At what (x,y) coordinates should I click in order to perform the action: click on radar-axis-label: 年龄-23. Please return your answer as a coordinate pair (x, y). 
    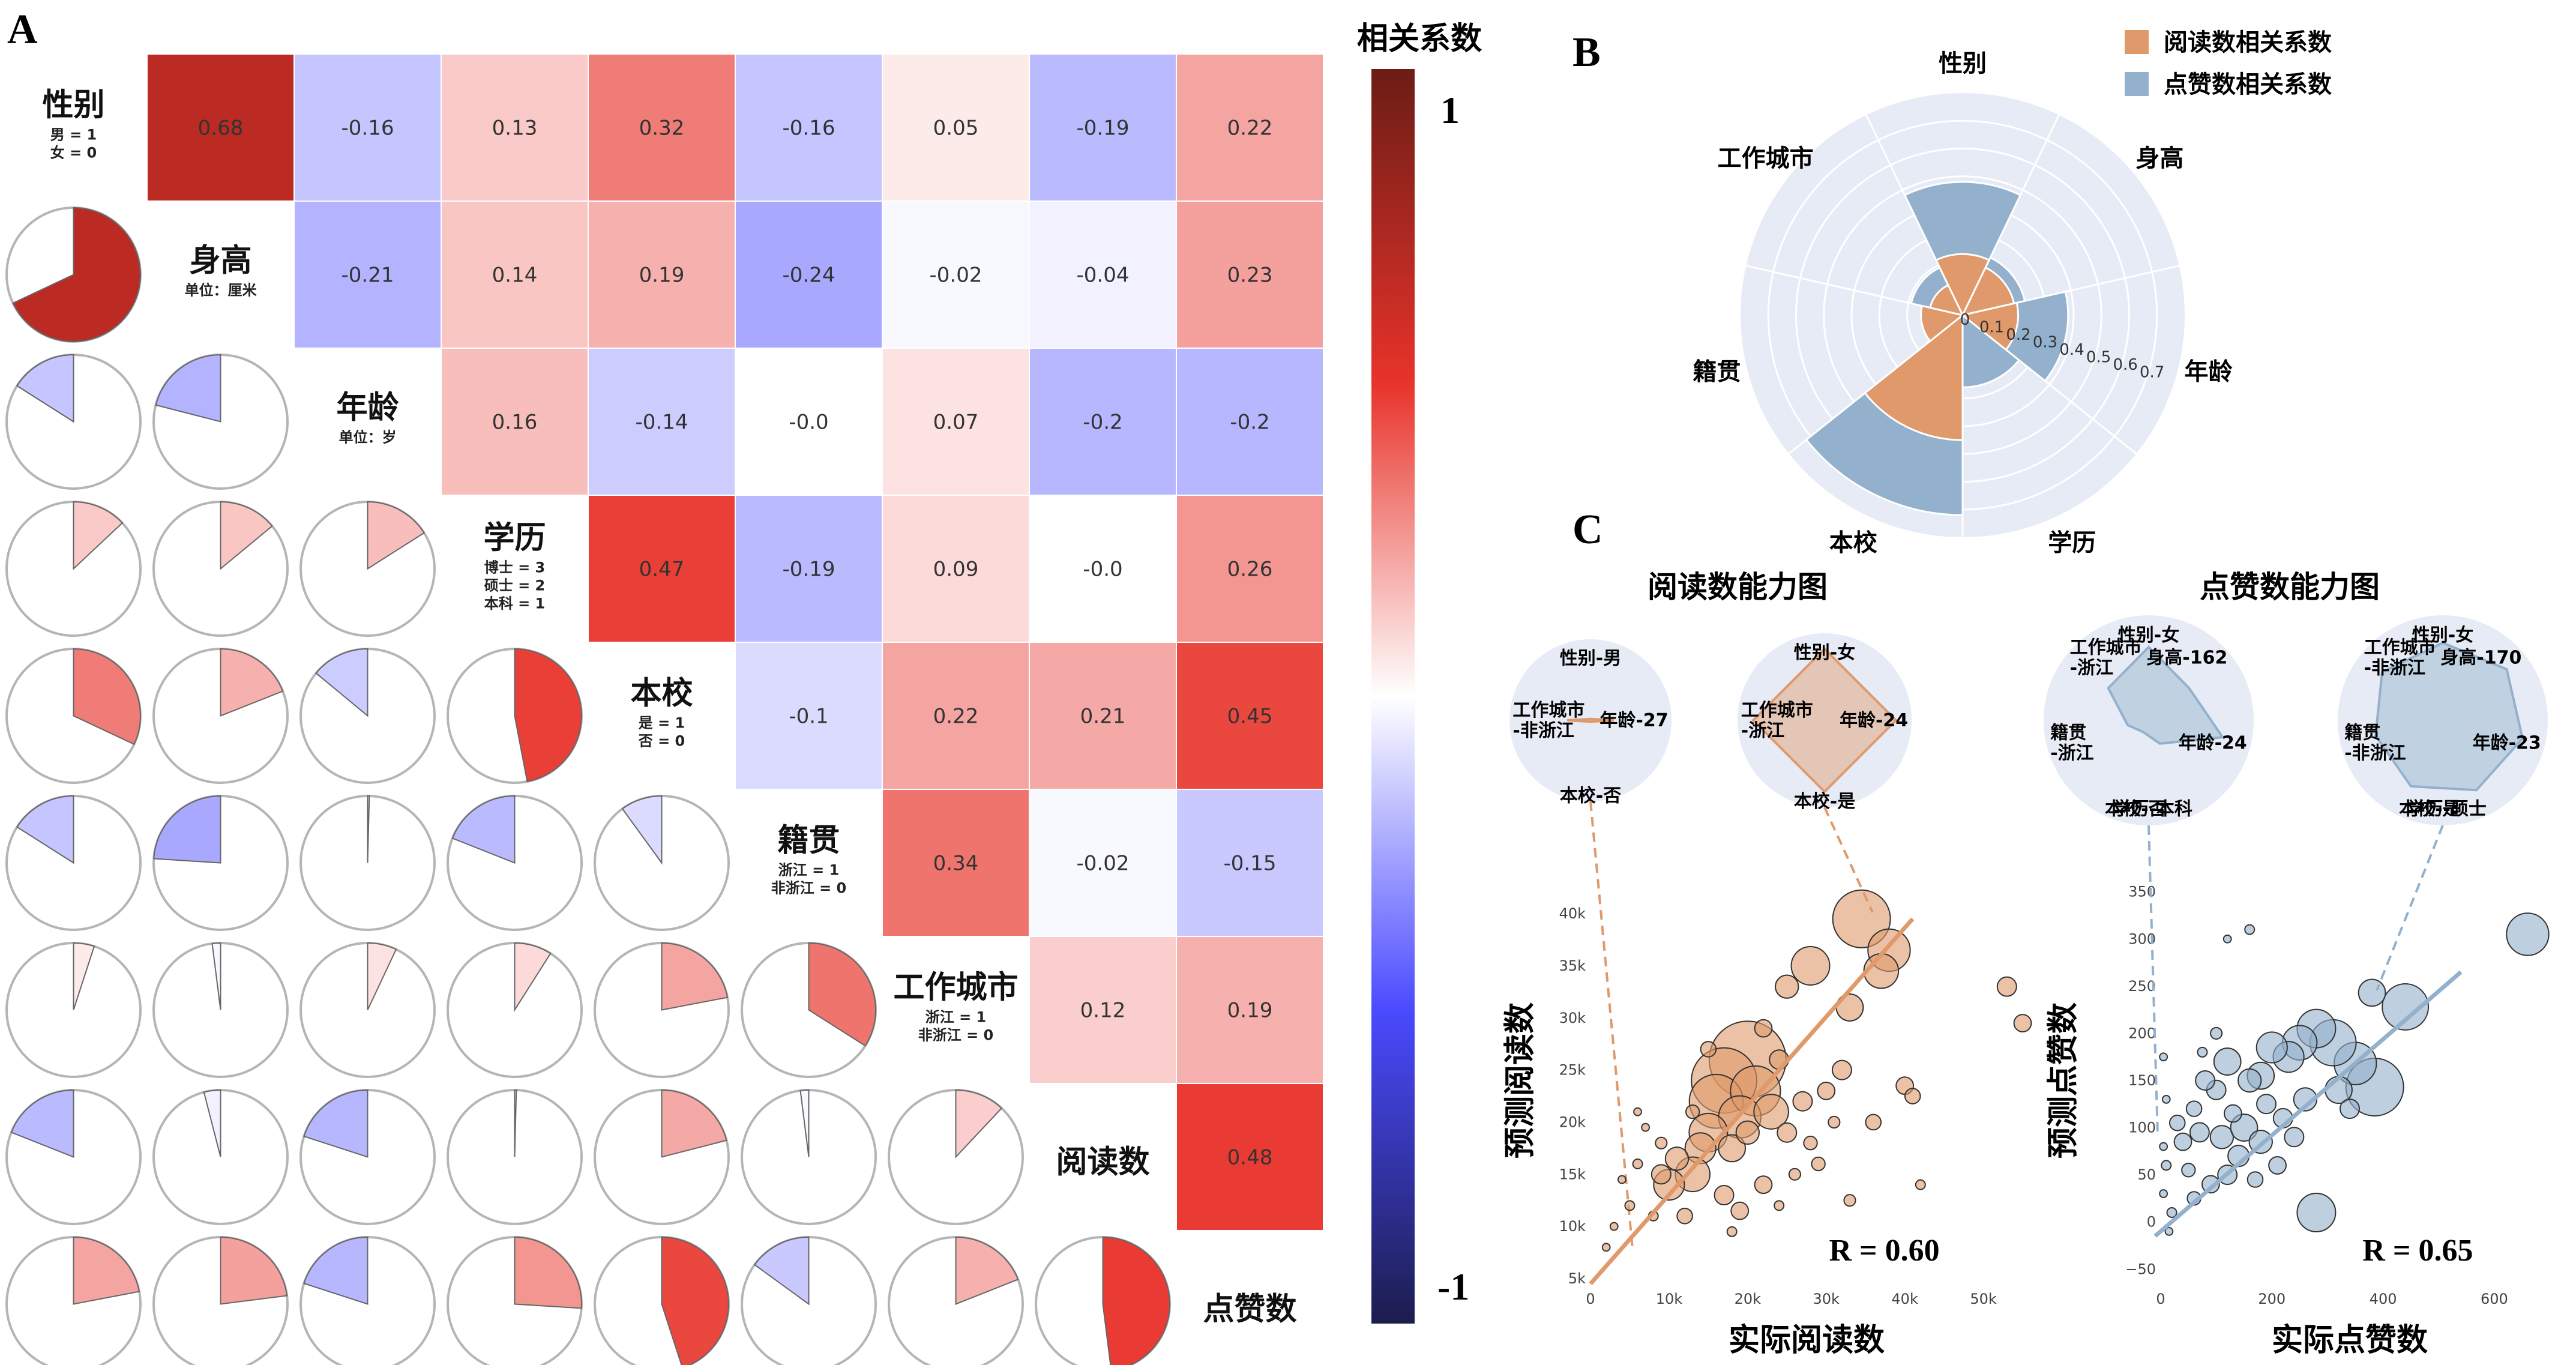
    Looking at the image, I should click on (2507, 742).